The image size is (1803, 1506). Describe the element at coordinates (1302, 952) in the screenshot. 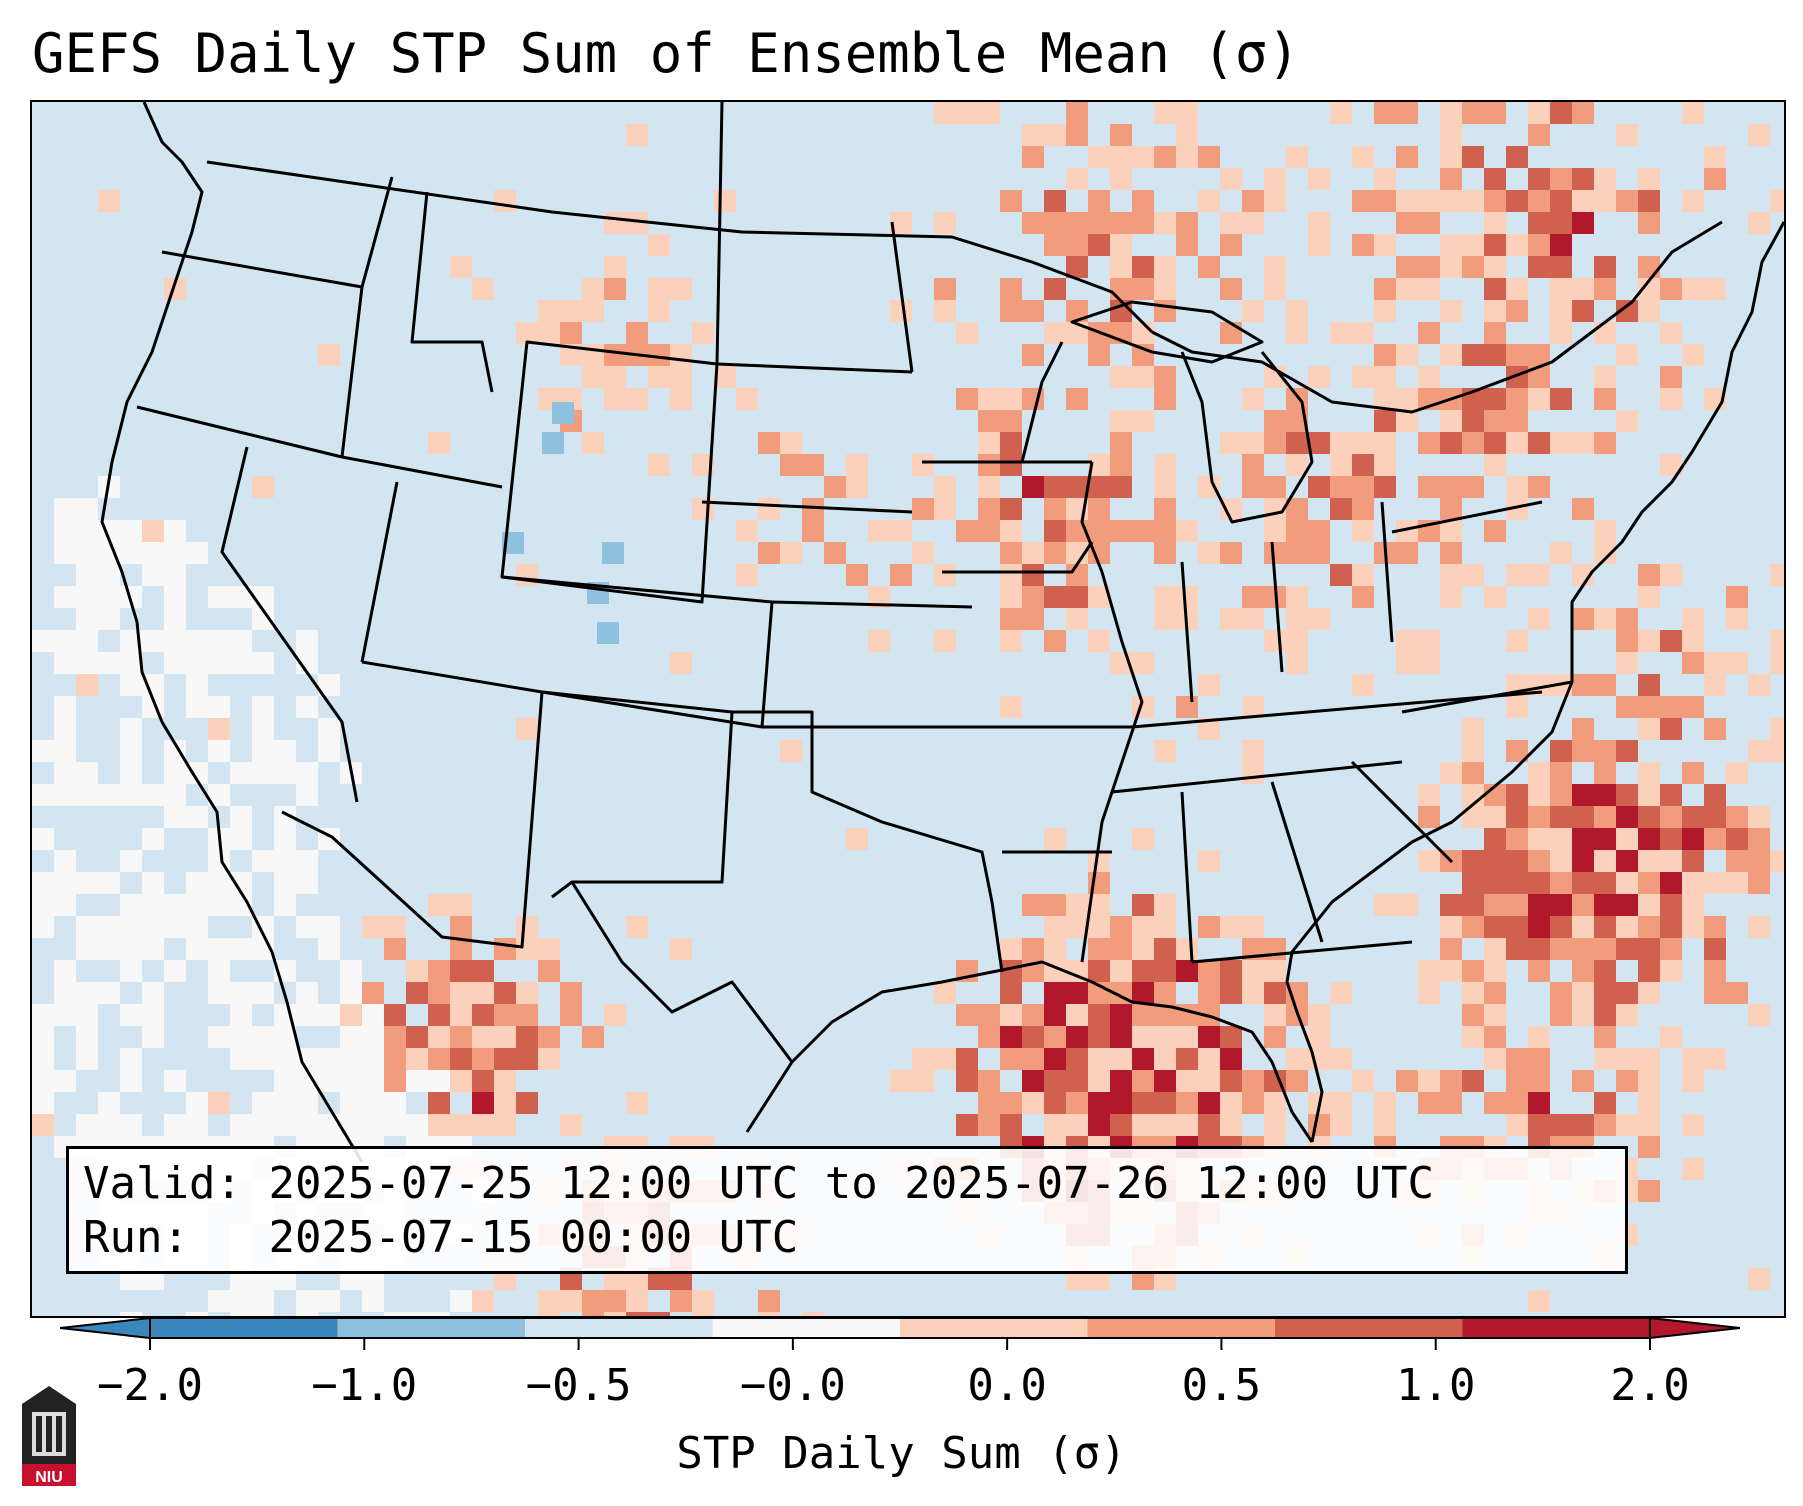

I see `ga-fl-border` at that location.